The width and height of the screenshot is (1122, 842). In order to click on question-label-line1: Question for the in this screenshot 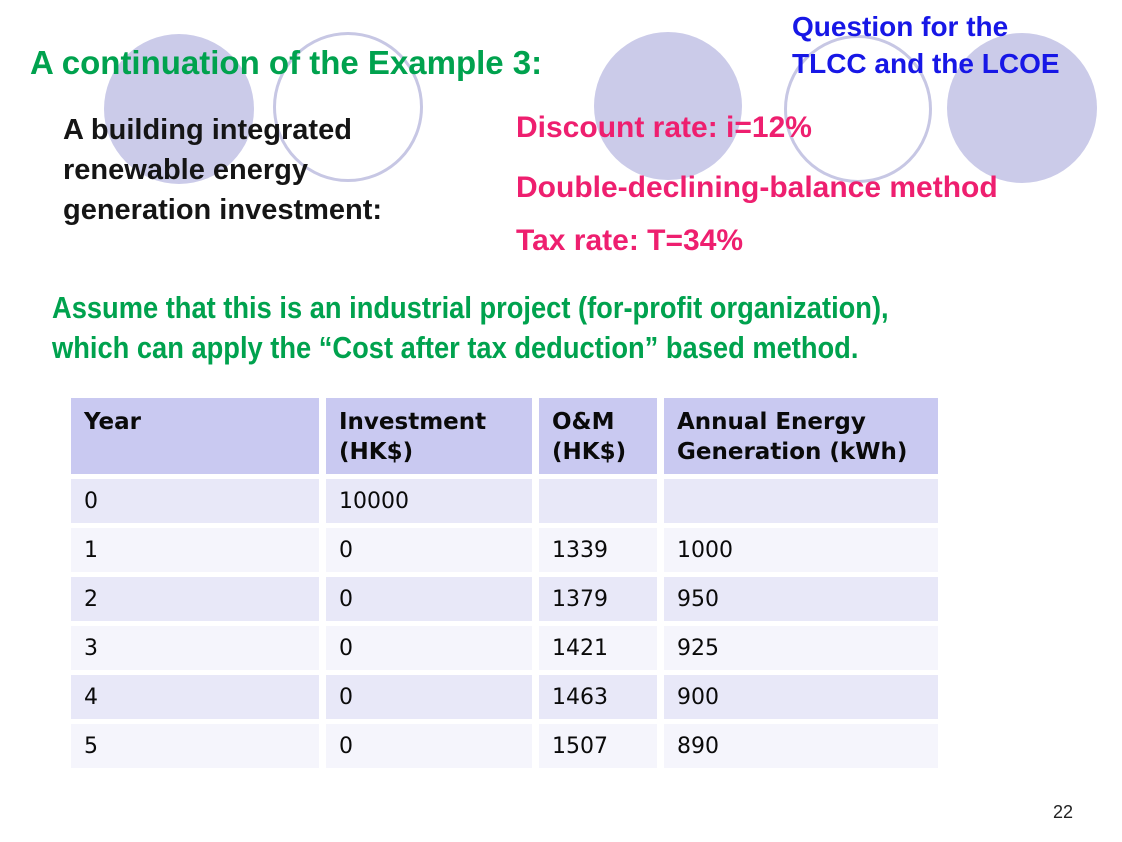, I will do `click(900, 26)`.